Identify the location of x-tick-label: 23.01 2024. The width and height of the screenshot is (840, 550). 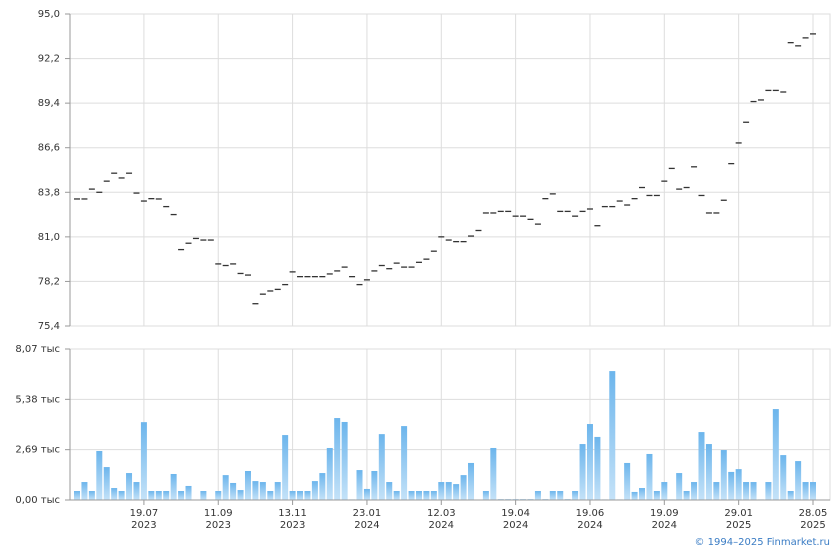
(367, 519).